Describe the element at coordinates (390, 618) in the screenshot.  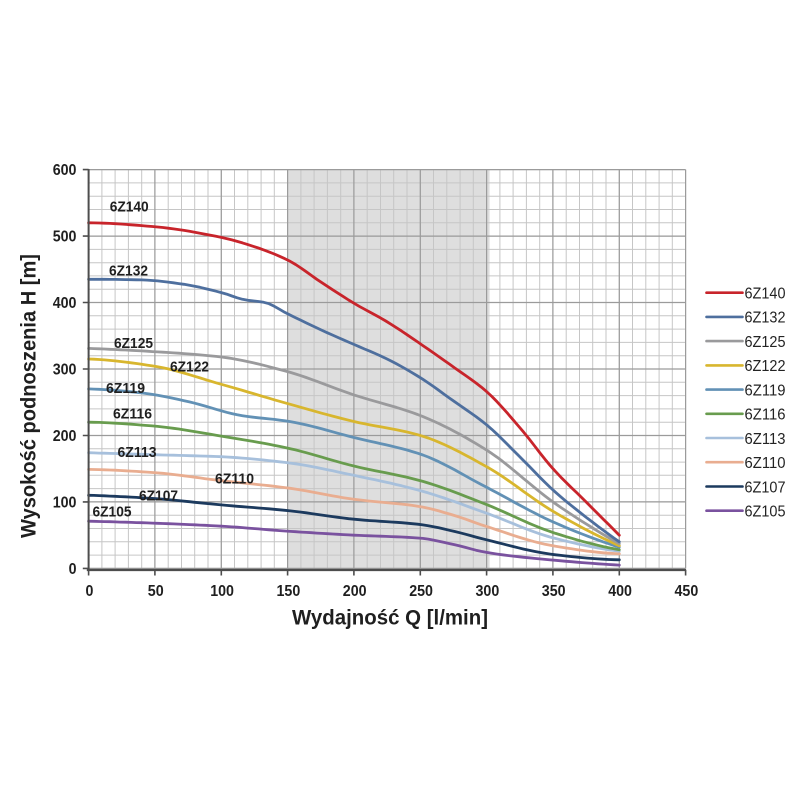
I see `svg-text: Wydajność Q [l/min]` at that location.